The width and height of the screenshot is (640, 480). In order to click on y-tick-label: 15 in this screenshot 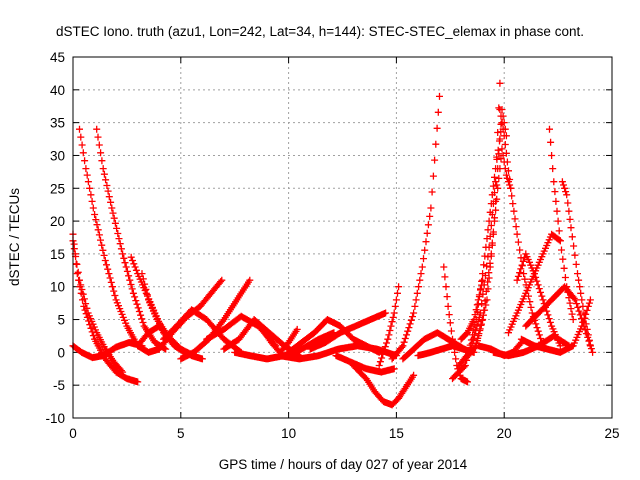, I will do `click(57, 254)`.